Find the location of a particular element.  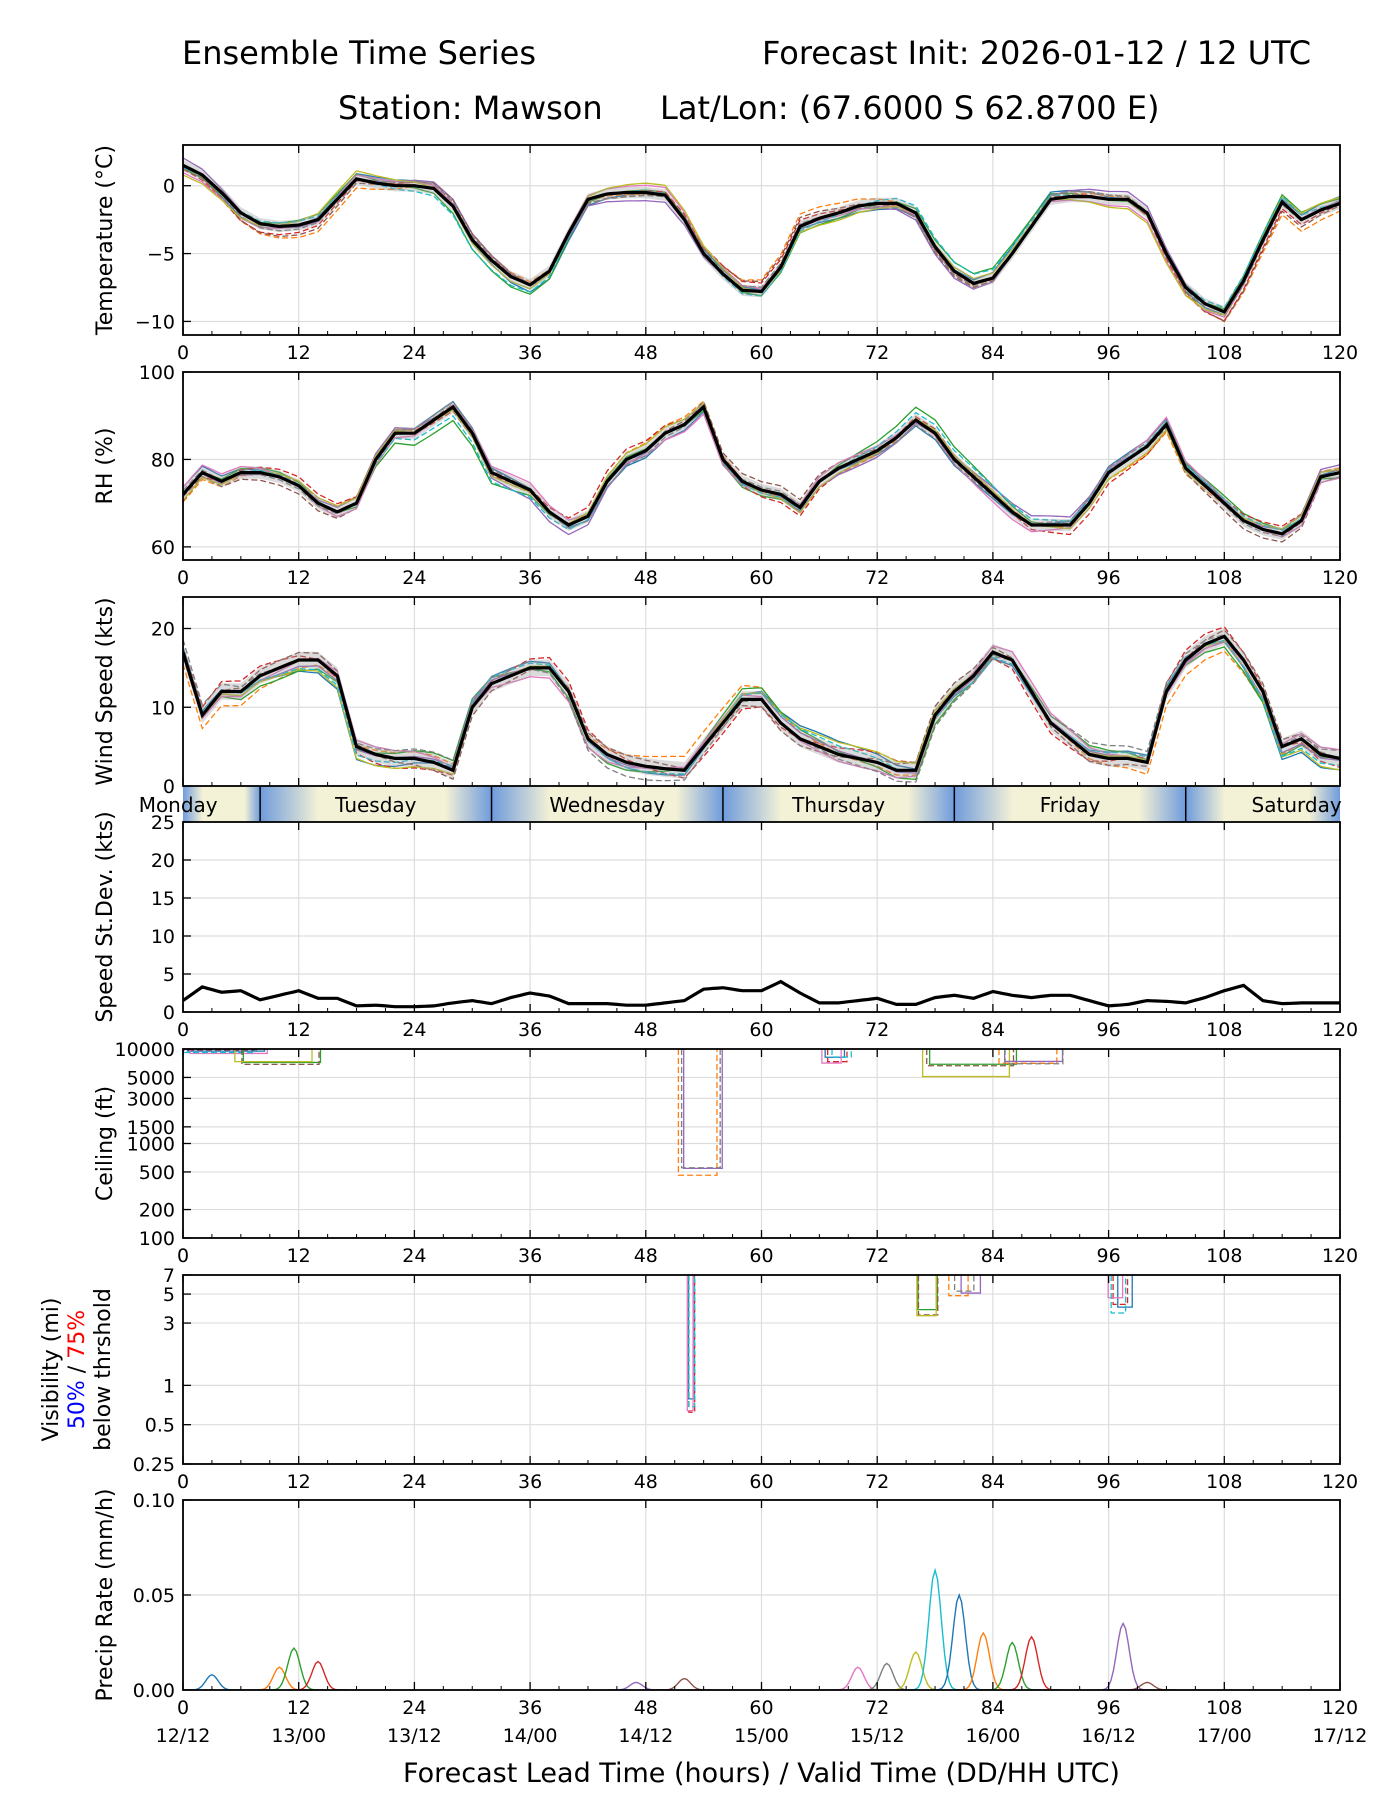

valid-time-label: 14/00 is located at coordinates (530, 1736).